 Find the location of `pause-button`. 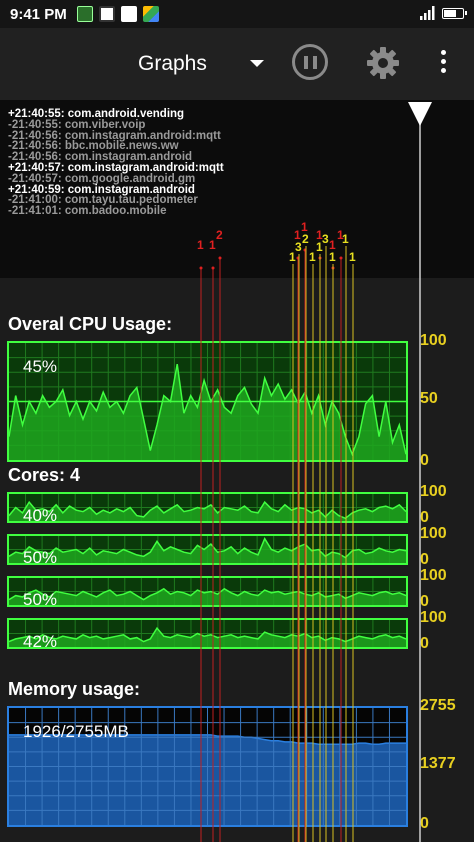

pause-button is located at coordinates (310, 62).